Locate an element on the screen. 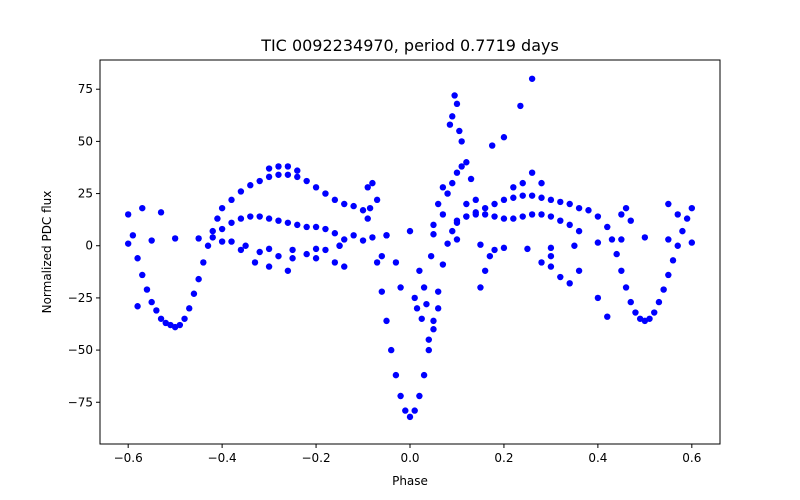 This screenshot has height=500, width=800. x-axis-ticks: −0.6 −0.4 −0.2 0.0 0.2 0.4 0.6 is located at coordinates (407, 454).